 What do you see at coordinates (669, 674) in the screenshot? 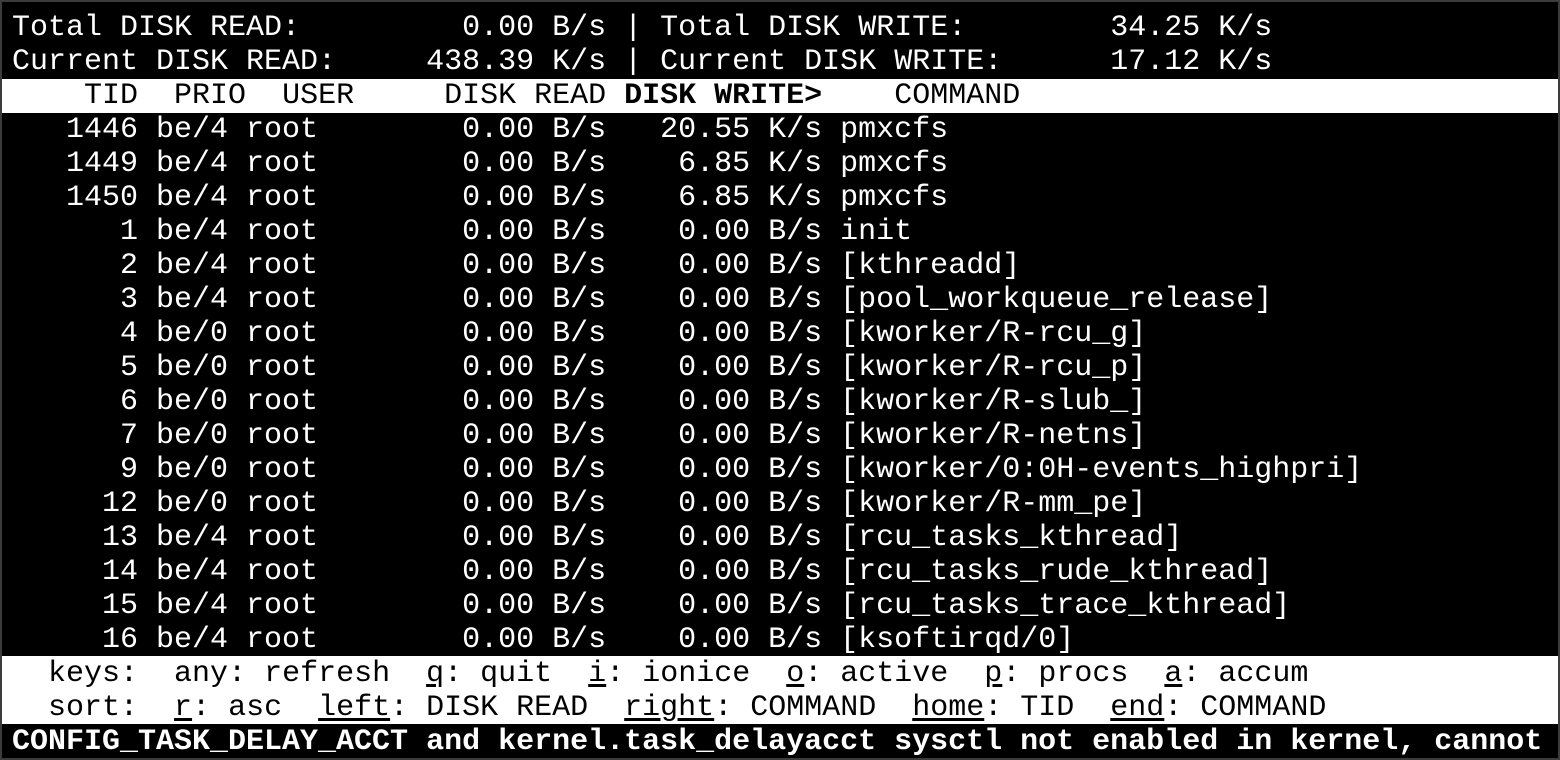
I see `keys-item-i: i: ionice` at bounding box center [669, 674].